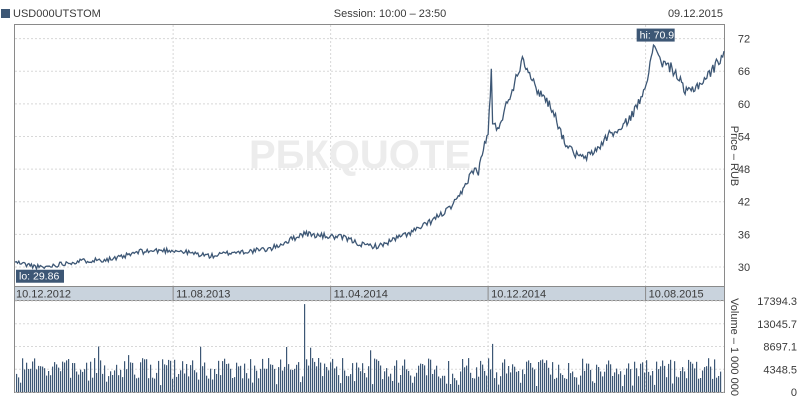  Describe the element at coordinates (744, 170) in the screenshot. I see `price-tick-label: 48` at that location.